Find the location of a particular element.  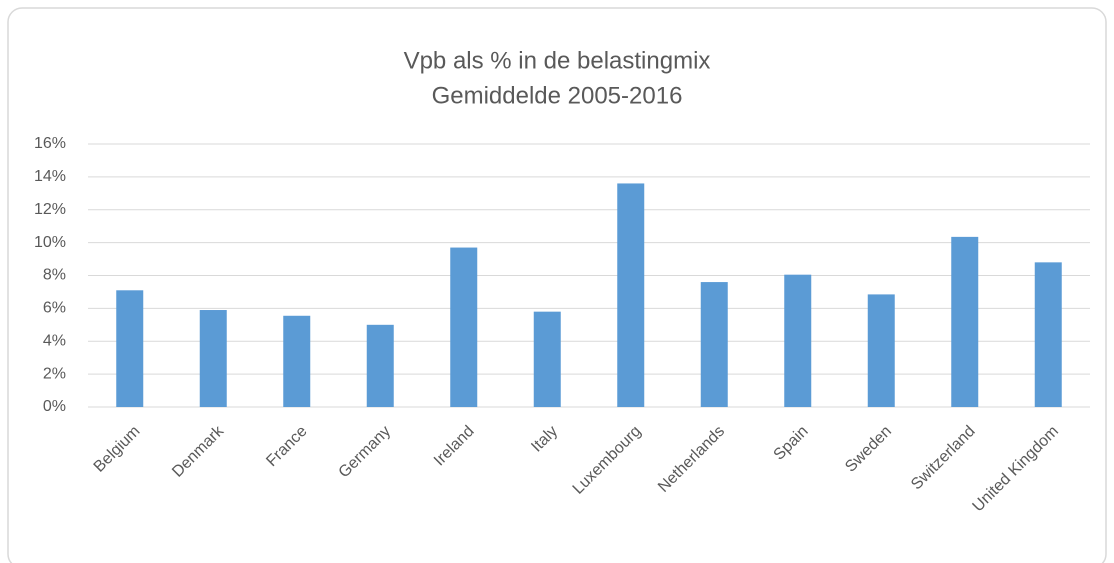

y-tick-label: 10% is located at coordinates (50, 242).